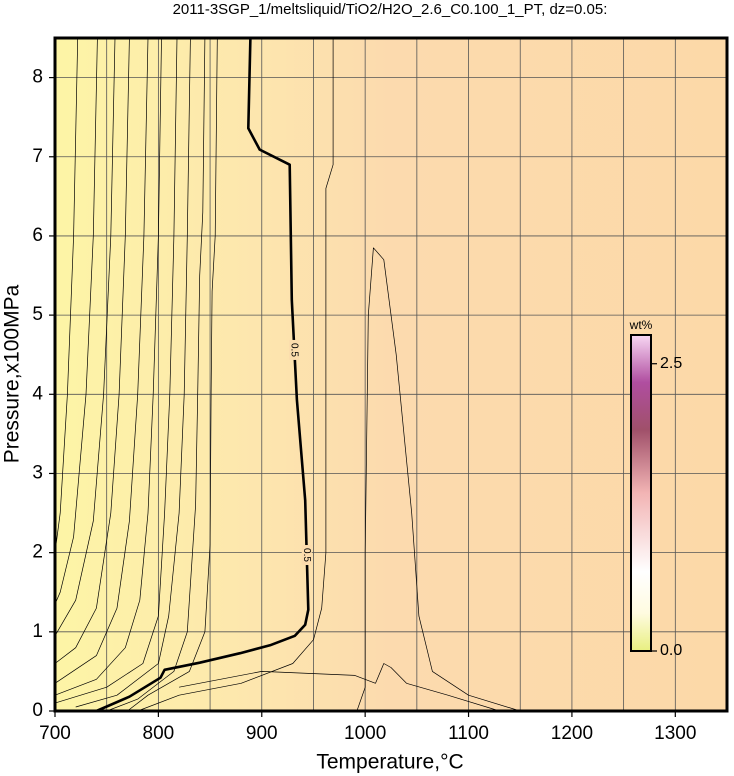 The height and width of the screenshot is (776, 734). What do you see at coordinates (468, 733) in the screenshot?
I see `x-tick-label: 1100` at bounding box center [468, 733].